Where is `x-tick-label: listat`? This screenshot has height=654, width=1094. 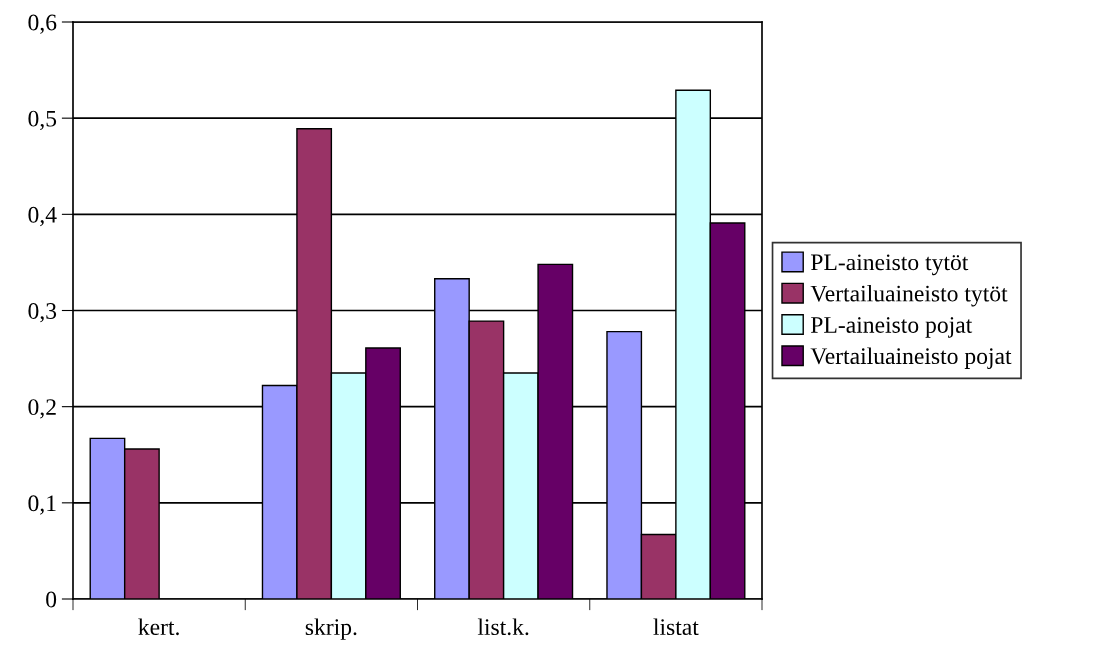
x-tick-label: listat is located at coordinates (676, 627).